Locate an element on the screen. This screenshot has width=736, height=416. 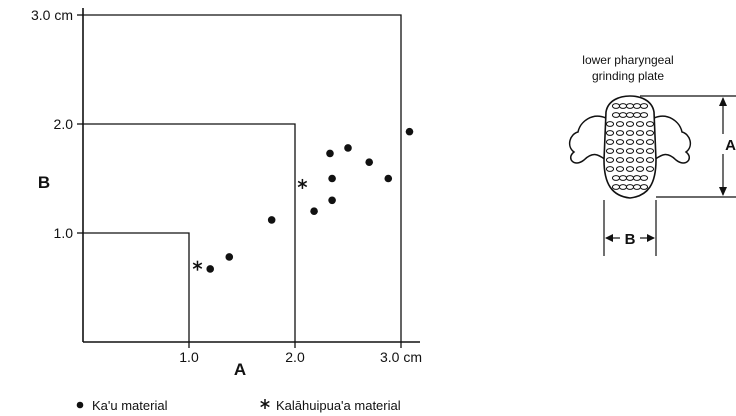
legend-asterisk-marker is located at coordinates (265, 404).